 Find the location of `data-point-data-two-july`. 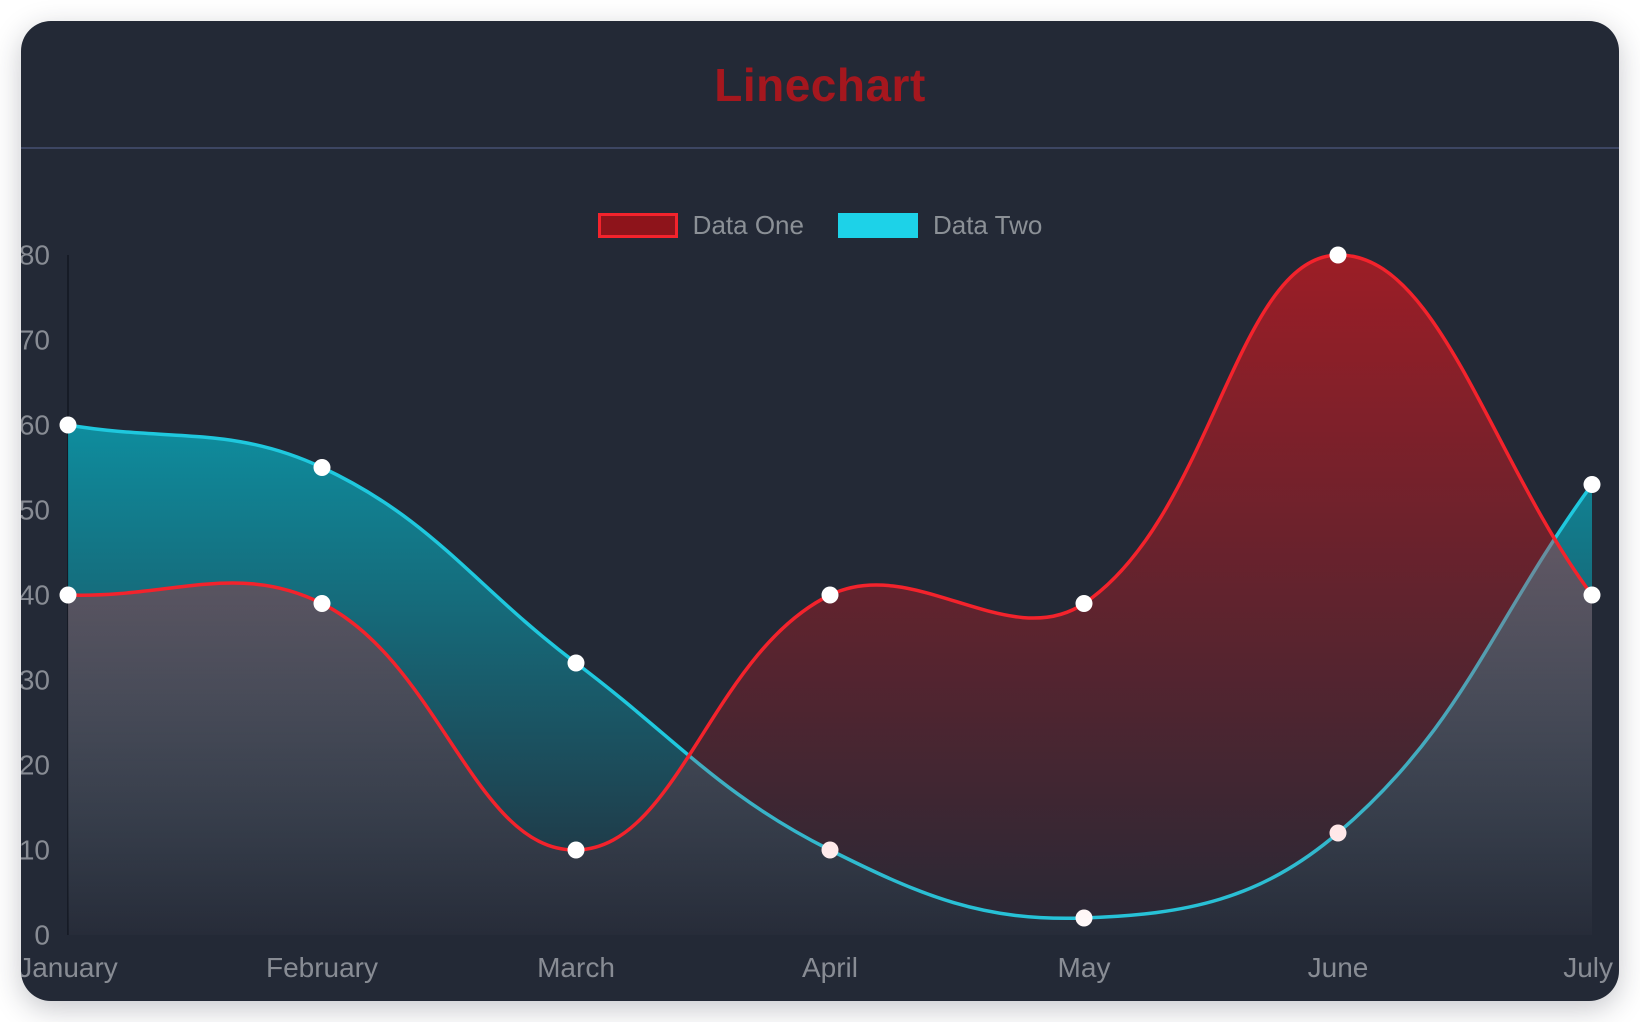

data-point-data-two-july is located at coordinates (1592, 484).